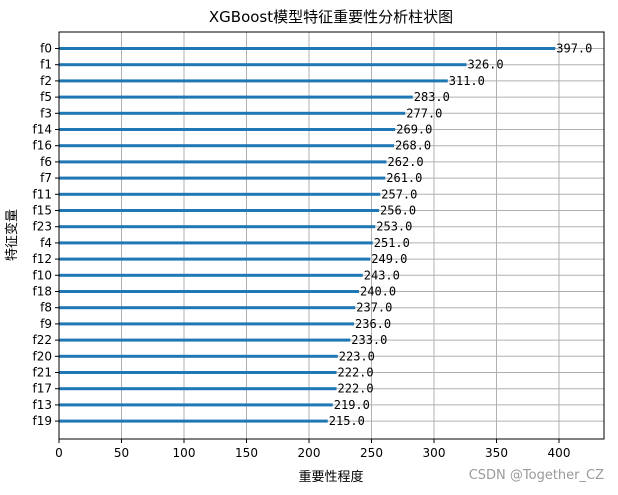  Describe the element at coordinates (198, 356) in the screenshot. I see `bar-f20` at that location.